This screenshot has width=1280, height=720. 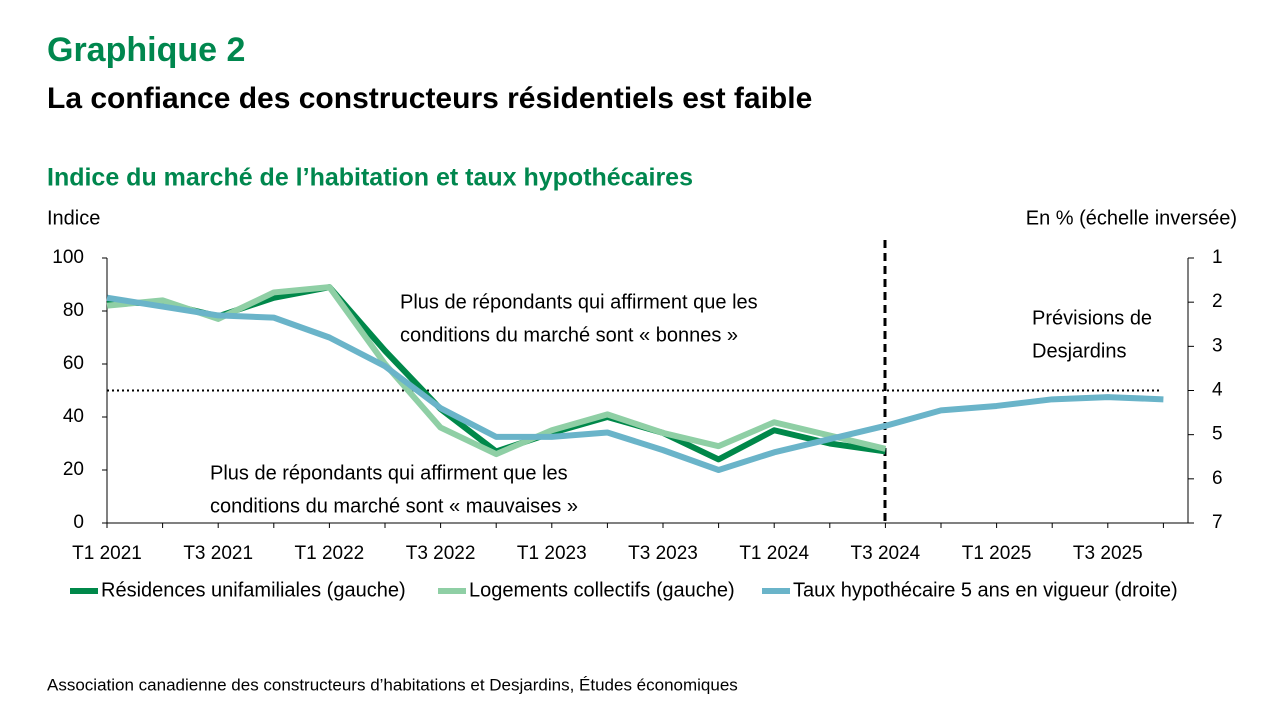 What do you see at coordinates (1131, 218) in the screenshot?
I see `y2-axis-title: En % (échelle inversée)` at bounding box center [1131, 218].